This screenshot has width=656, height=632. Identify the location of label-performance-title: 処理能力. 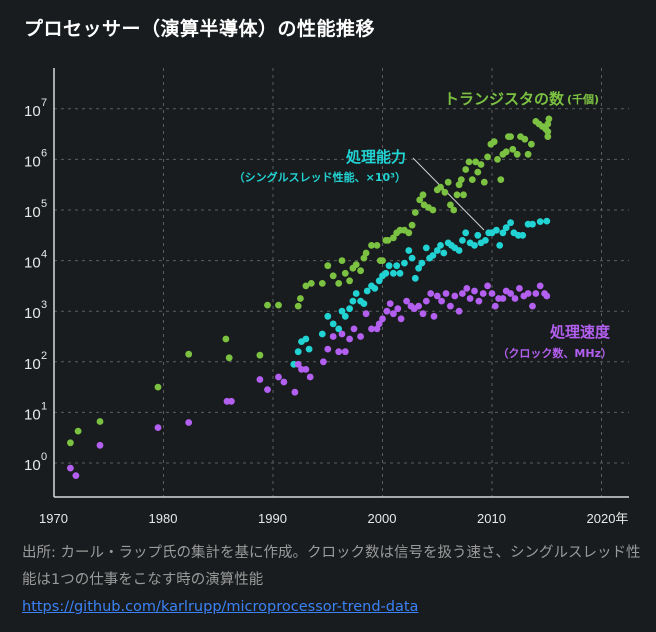
(375, 157).